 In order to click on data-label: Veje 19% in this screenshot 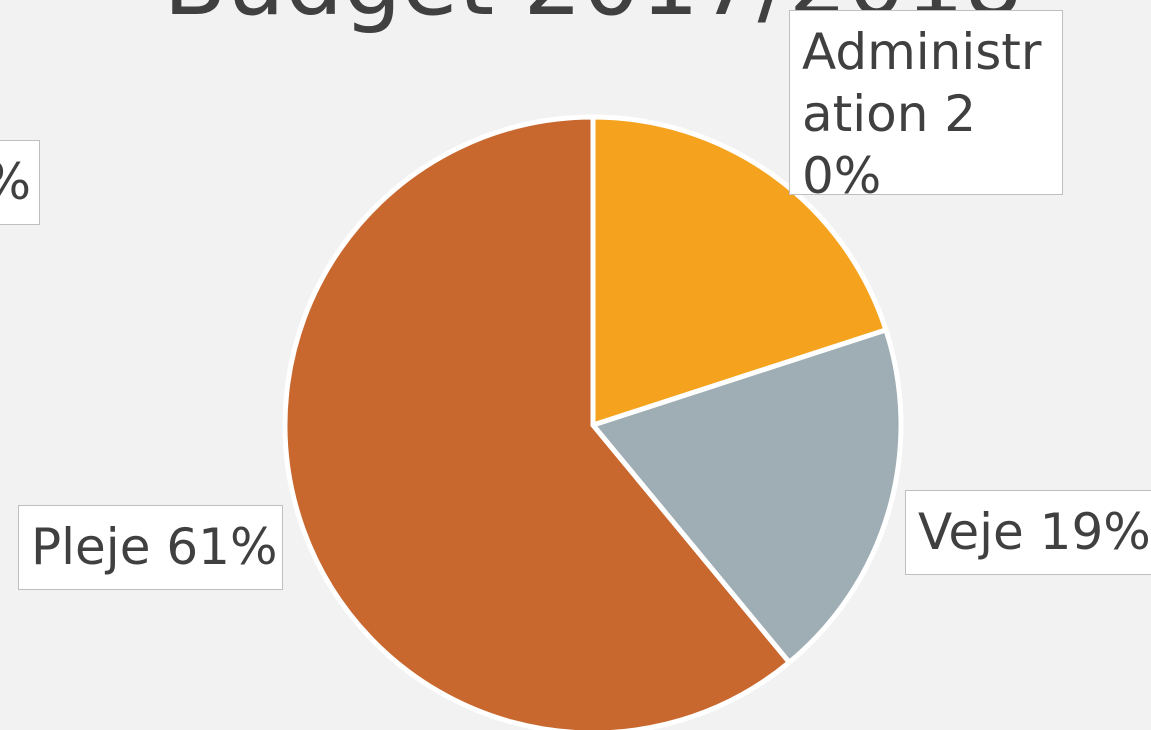, I will do `click(1028, 532)`.